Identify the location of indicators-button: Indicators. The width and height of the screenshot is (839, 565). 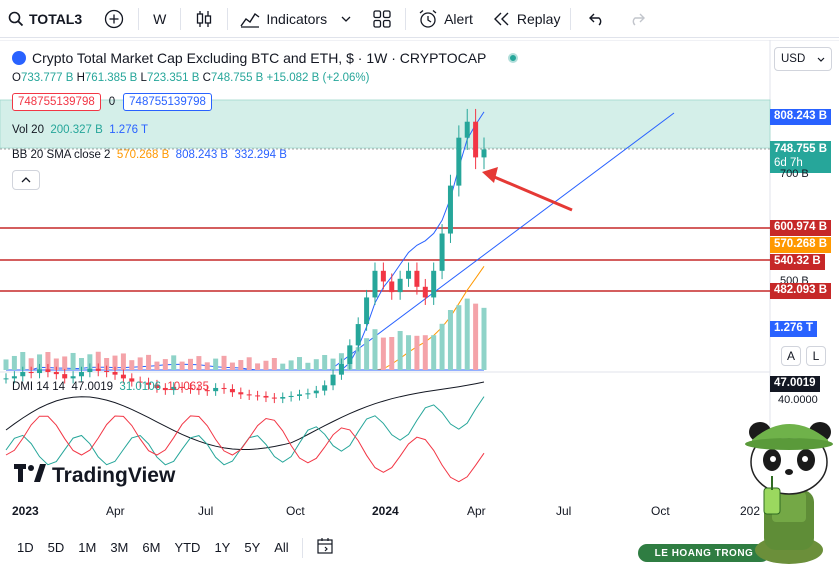
(293, 19).